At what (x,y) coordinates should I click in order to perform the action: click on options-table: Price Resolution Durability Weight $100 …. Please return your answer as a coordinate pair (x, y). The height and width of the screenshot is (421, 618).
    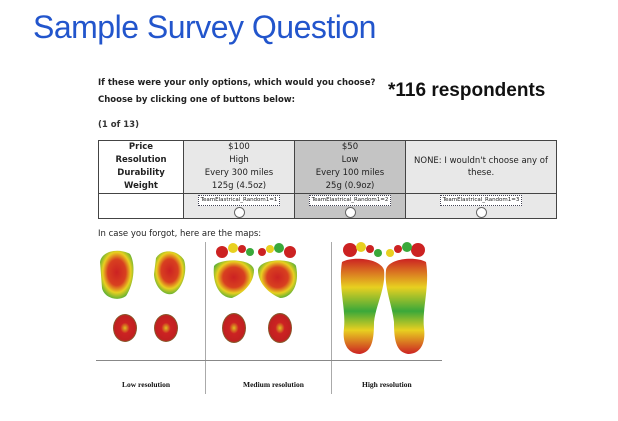
    Looking at the image, I should click on (327, 179).